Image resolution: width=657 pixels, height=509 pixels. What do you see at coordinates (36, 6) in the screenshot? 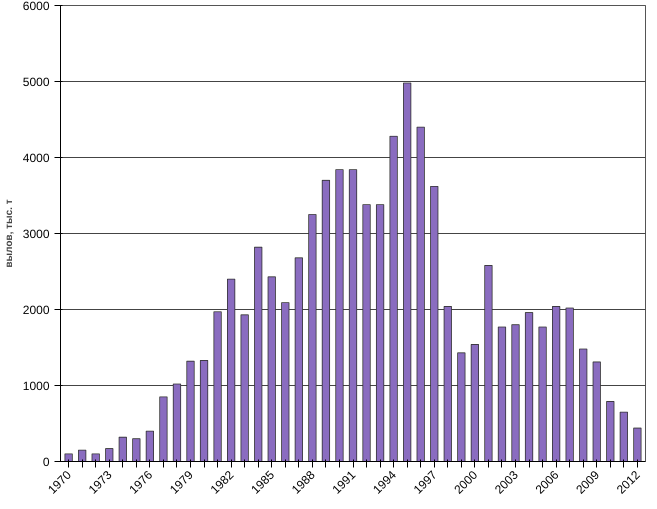
I see `y-tick-label: 6000` at bounding box center [36, 6].